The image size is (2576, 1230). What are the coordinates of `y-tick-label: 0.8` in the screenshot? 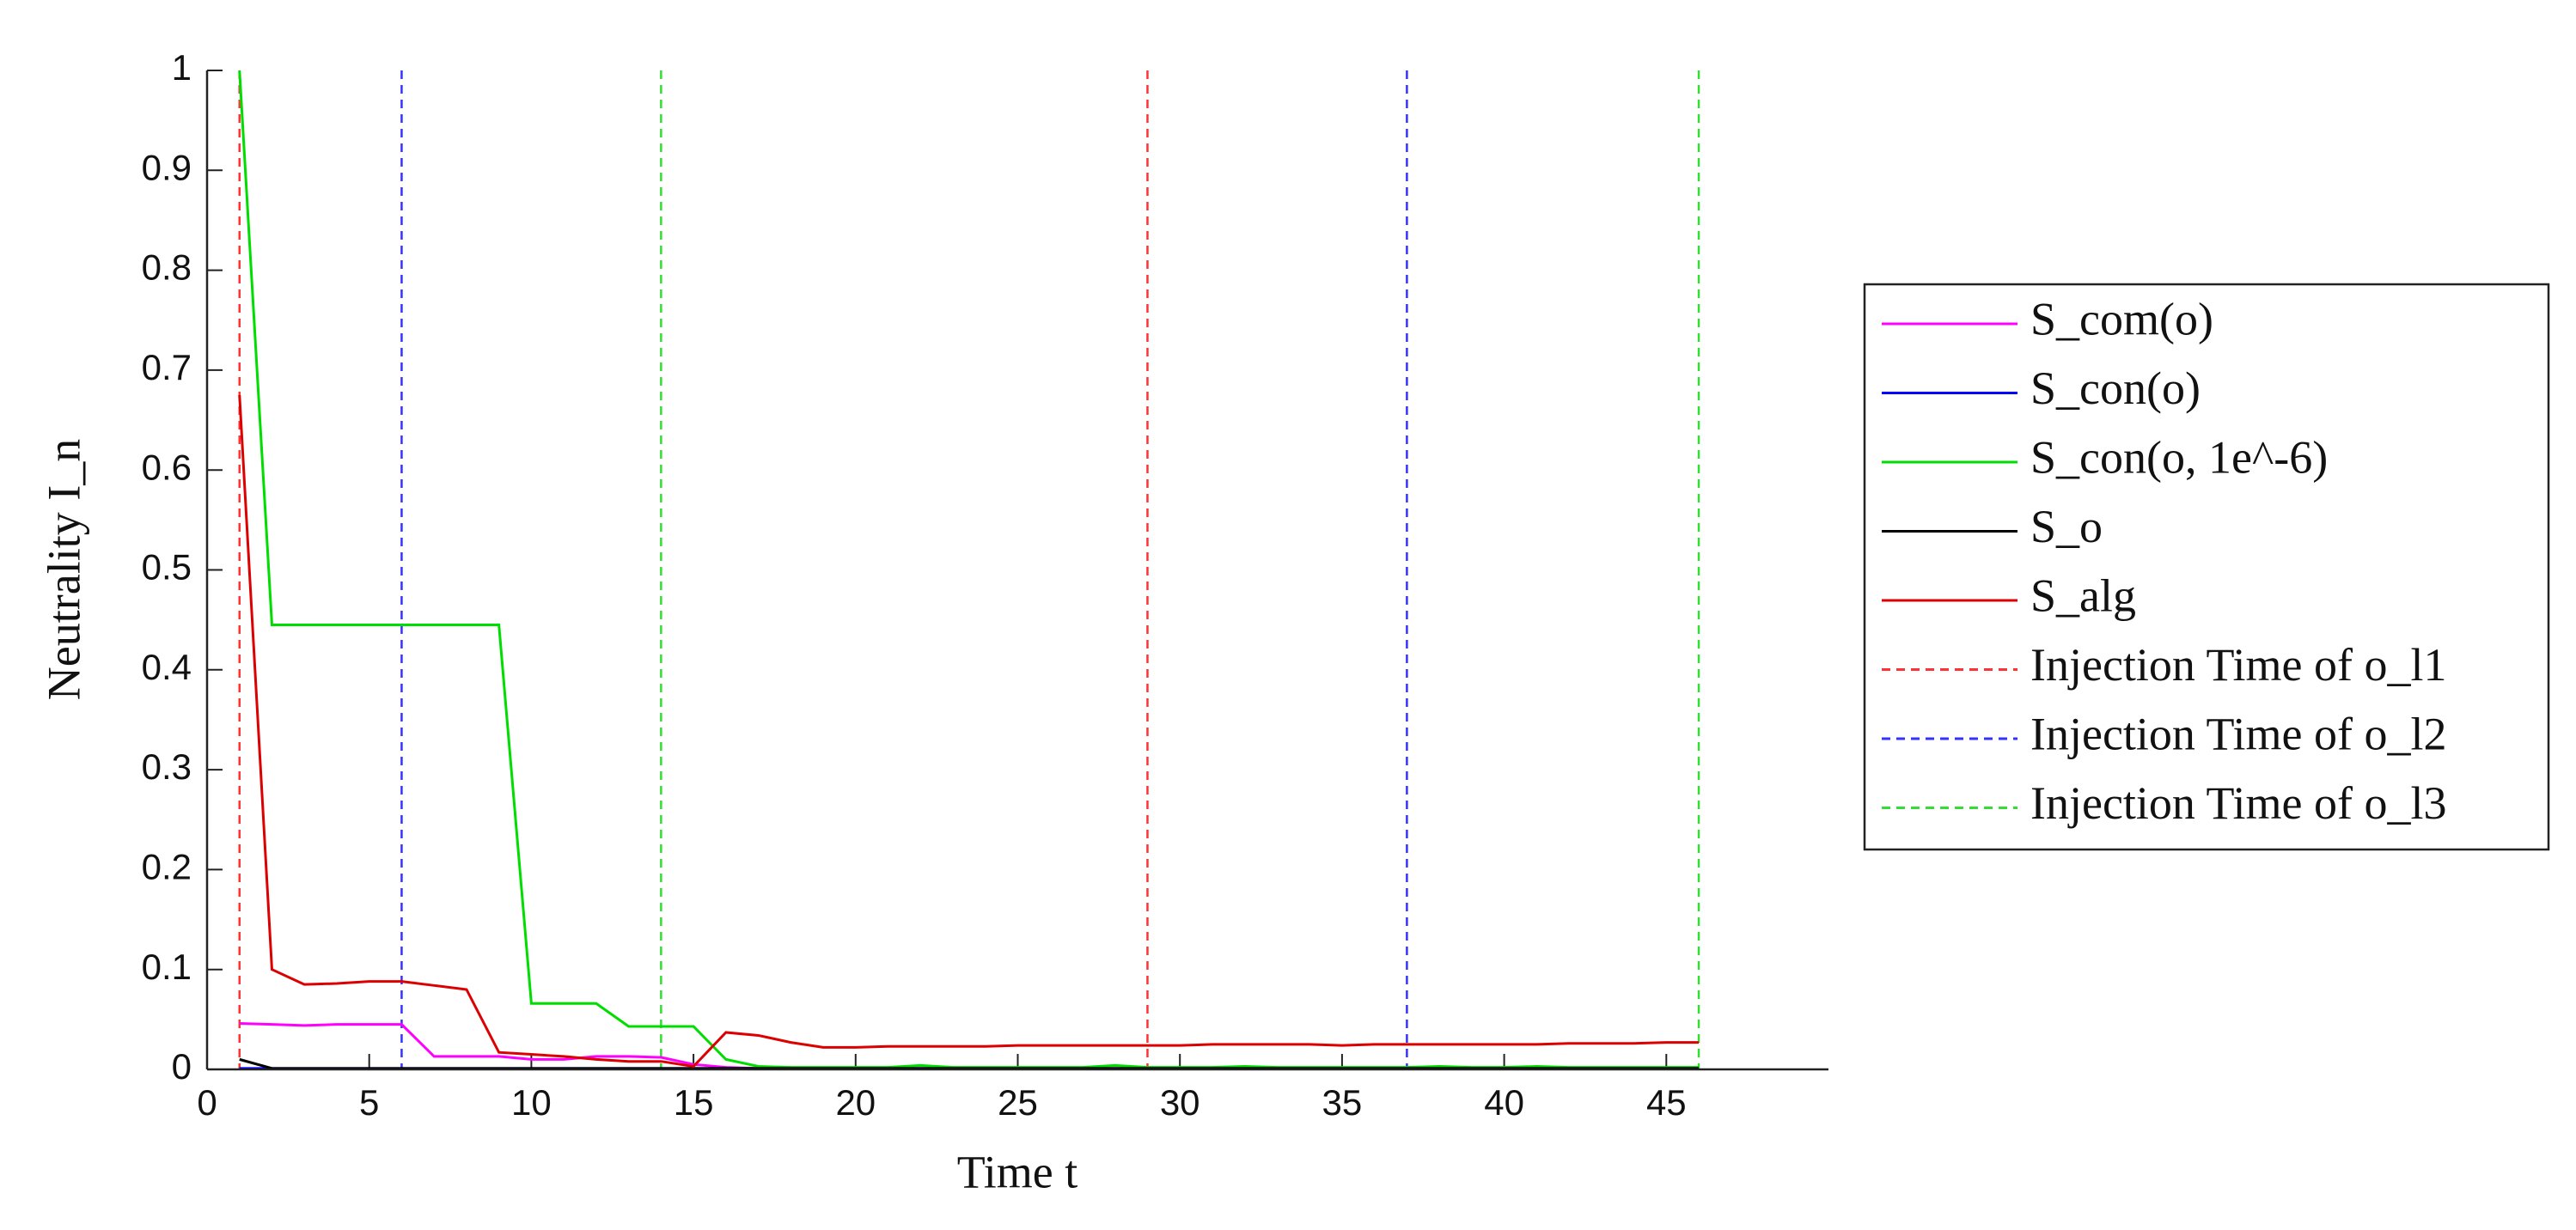 It's located at (167, 267).